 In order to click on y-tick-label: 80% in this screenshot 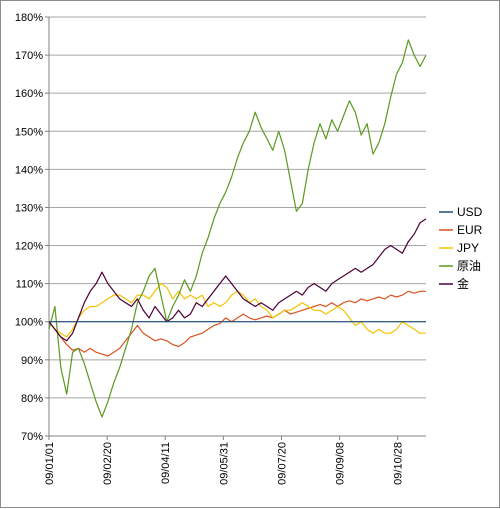, I will do `click(32, 399)`.